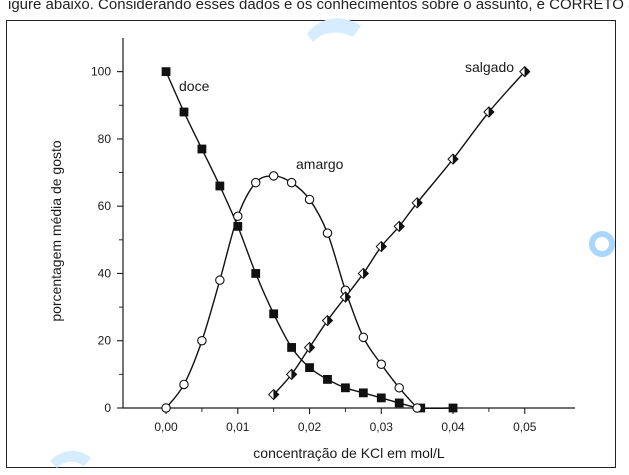 Image resolution: width=629 pixels, height=475 pixels. I want to click on y-tick-label: 80, so click(105, 139).